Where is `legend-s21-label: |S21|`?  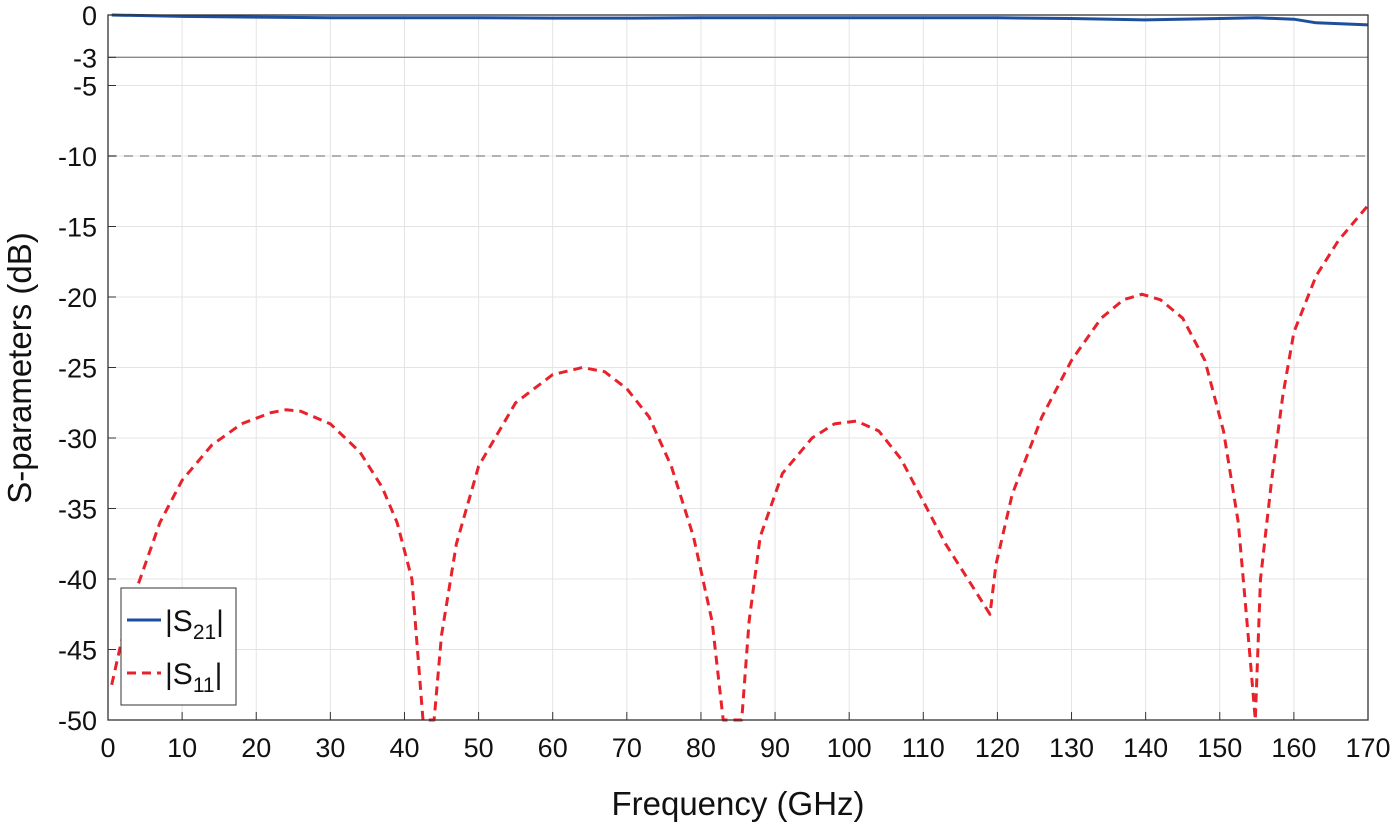 legend-s21-label: |S21| is located at coordinates (194, 624).